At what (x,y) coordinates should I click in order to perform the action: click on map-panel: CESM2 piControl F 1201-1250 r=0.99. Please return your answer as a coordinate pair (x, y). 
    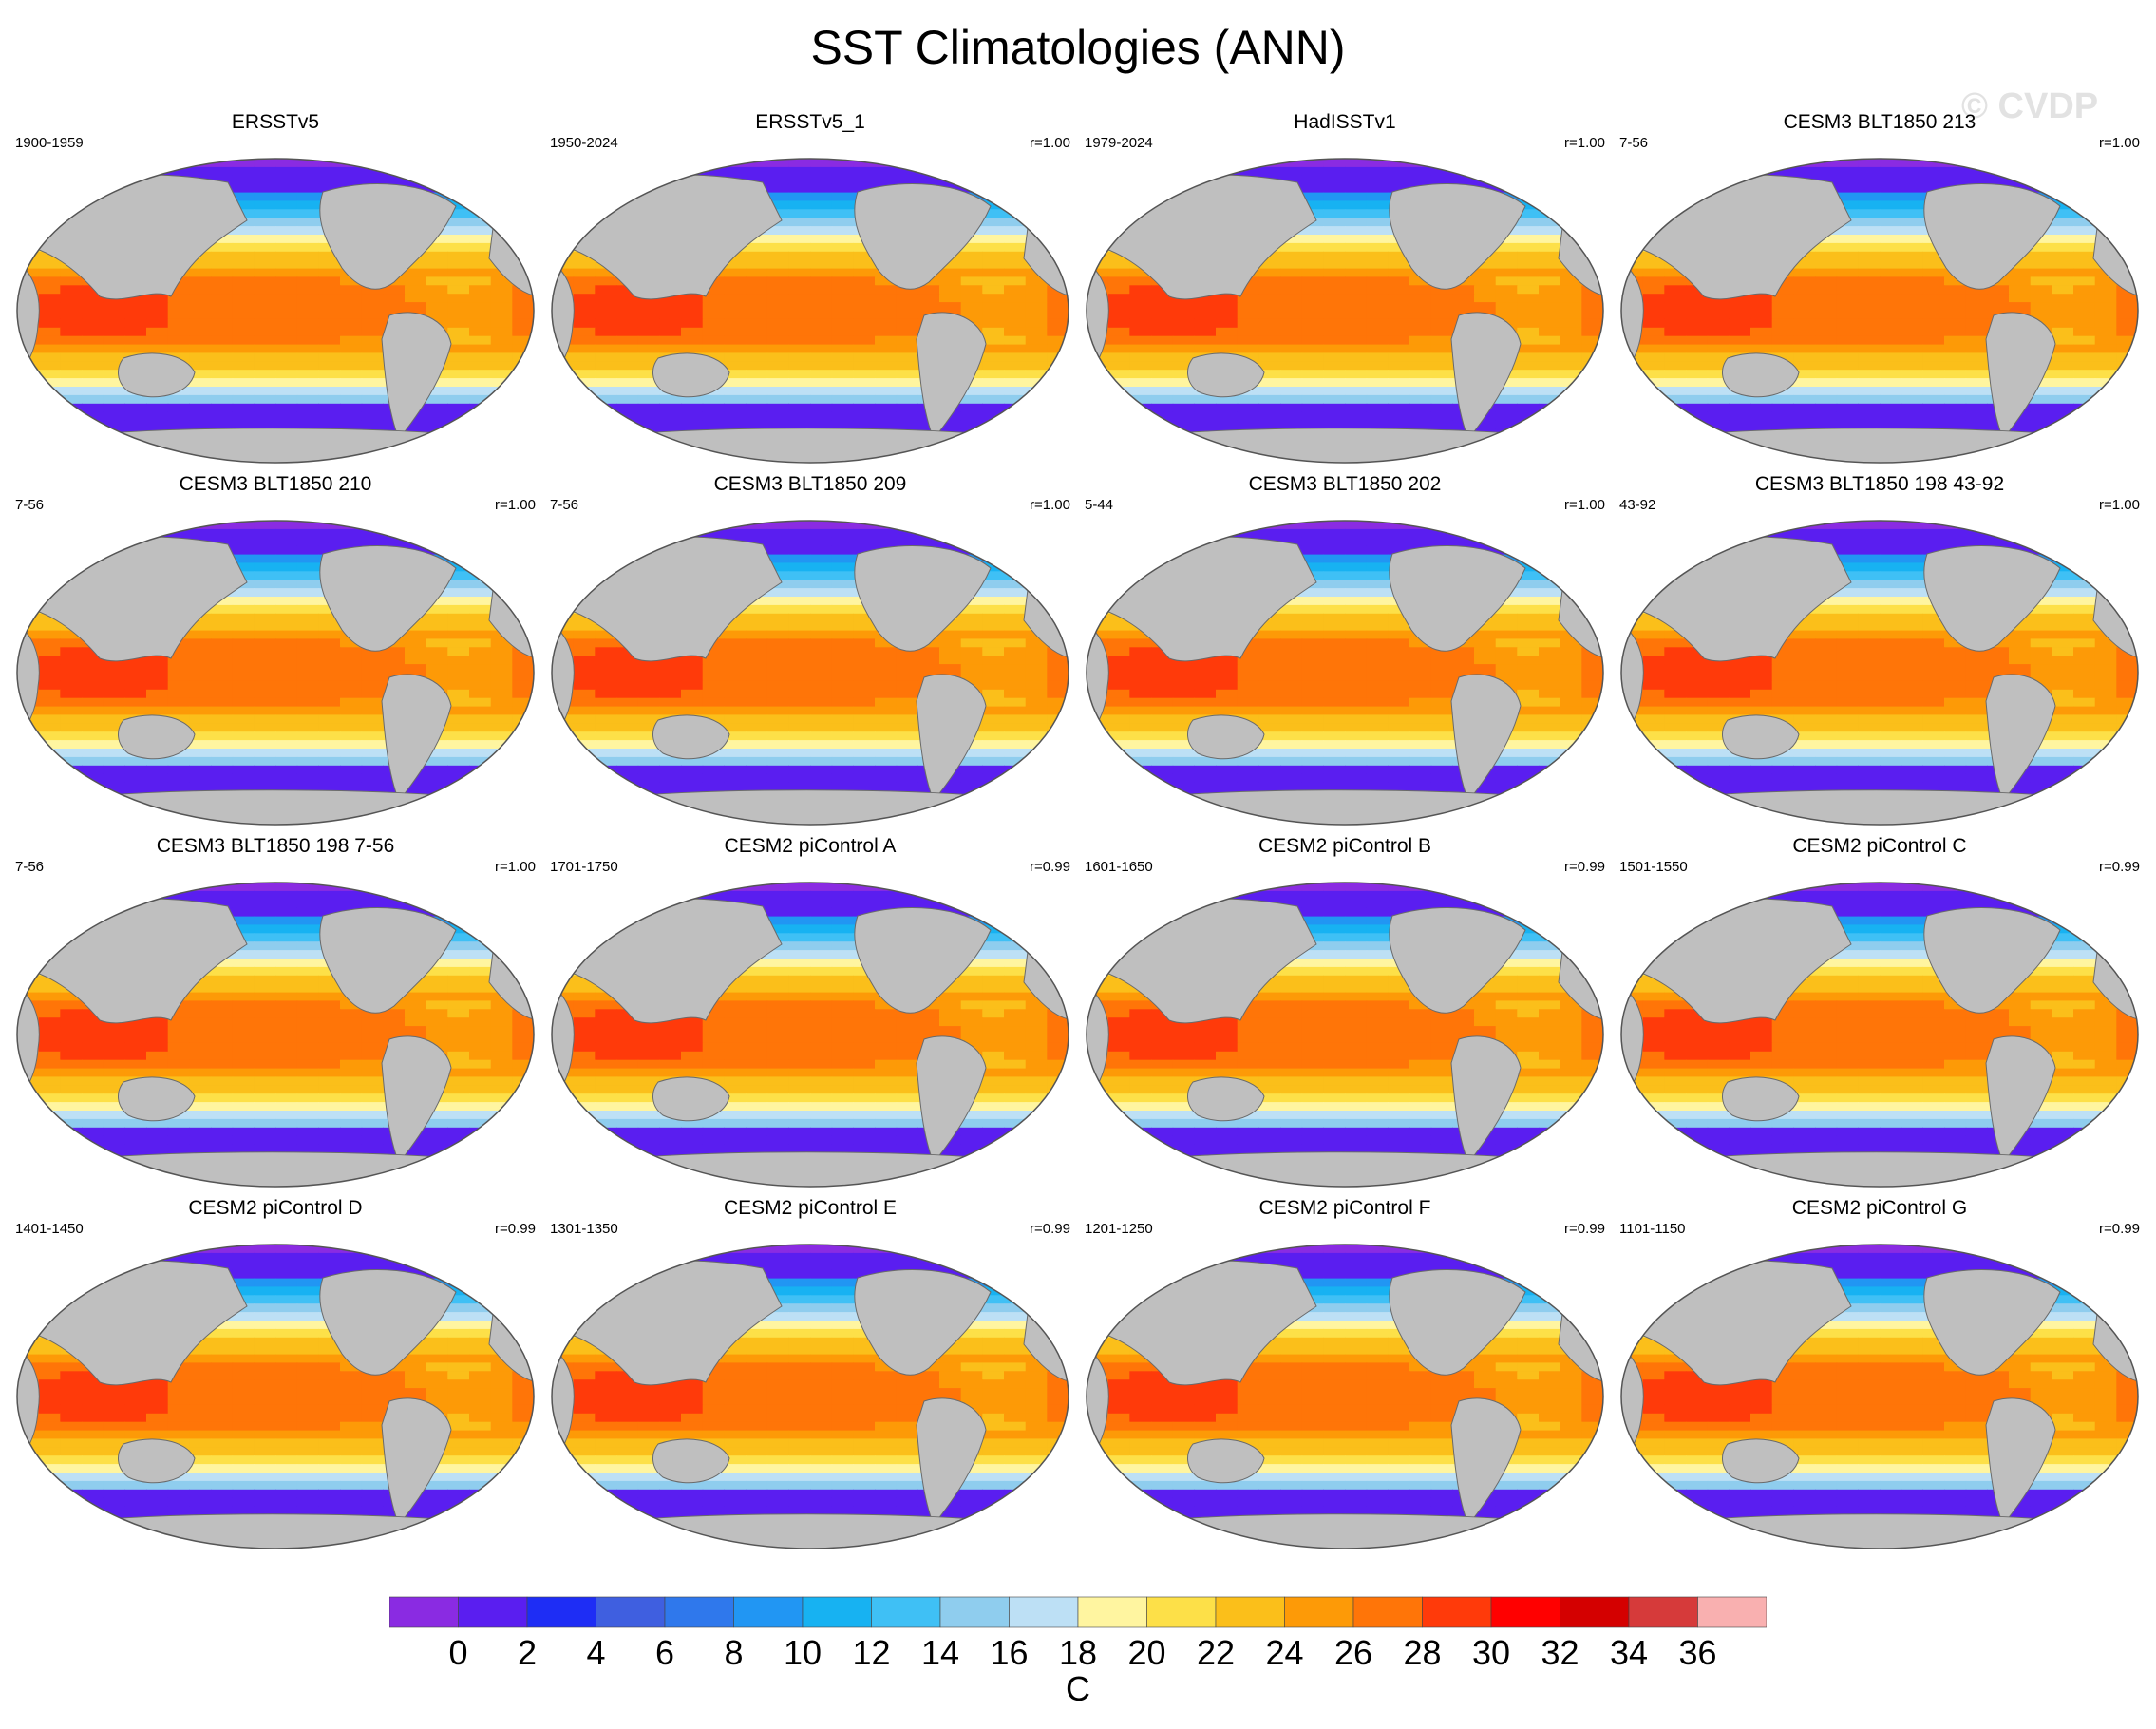
    Looking at the image, I should click on (1345, 1373).